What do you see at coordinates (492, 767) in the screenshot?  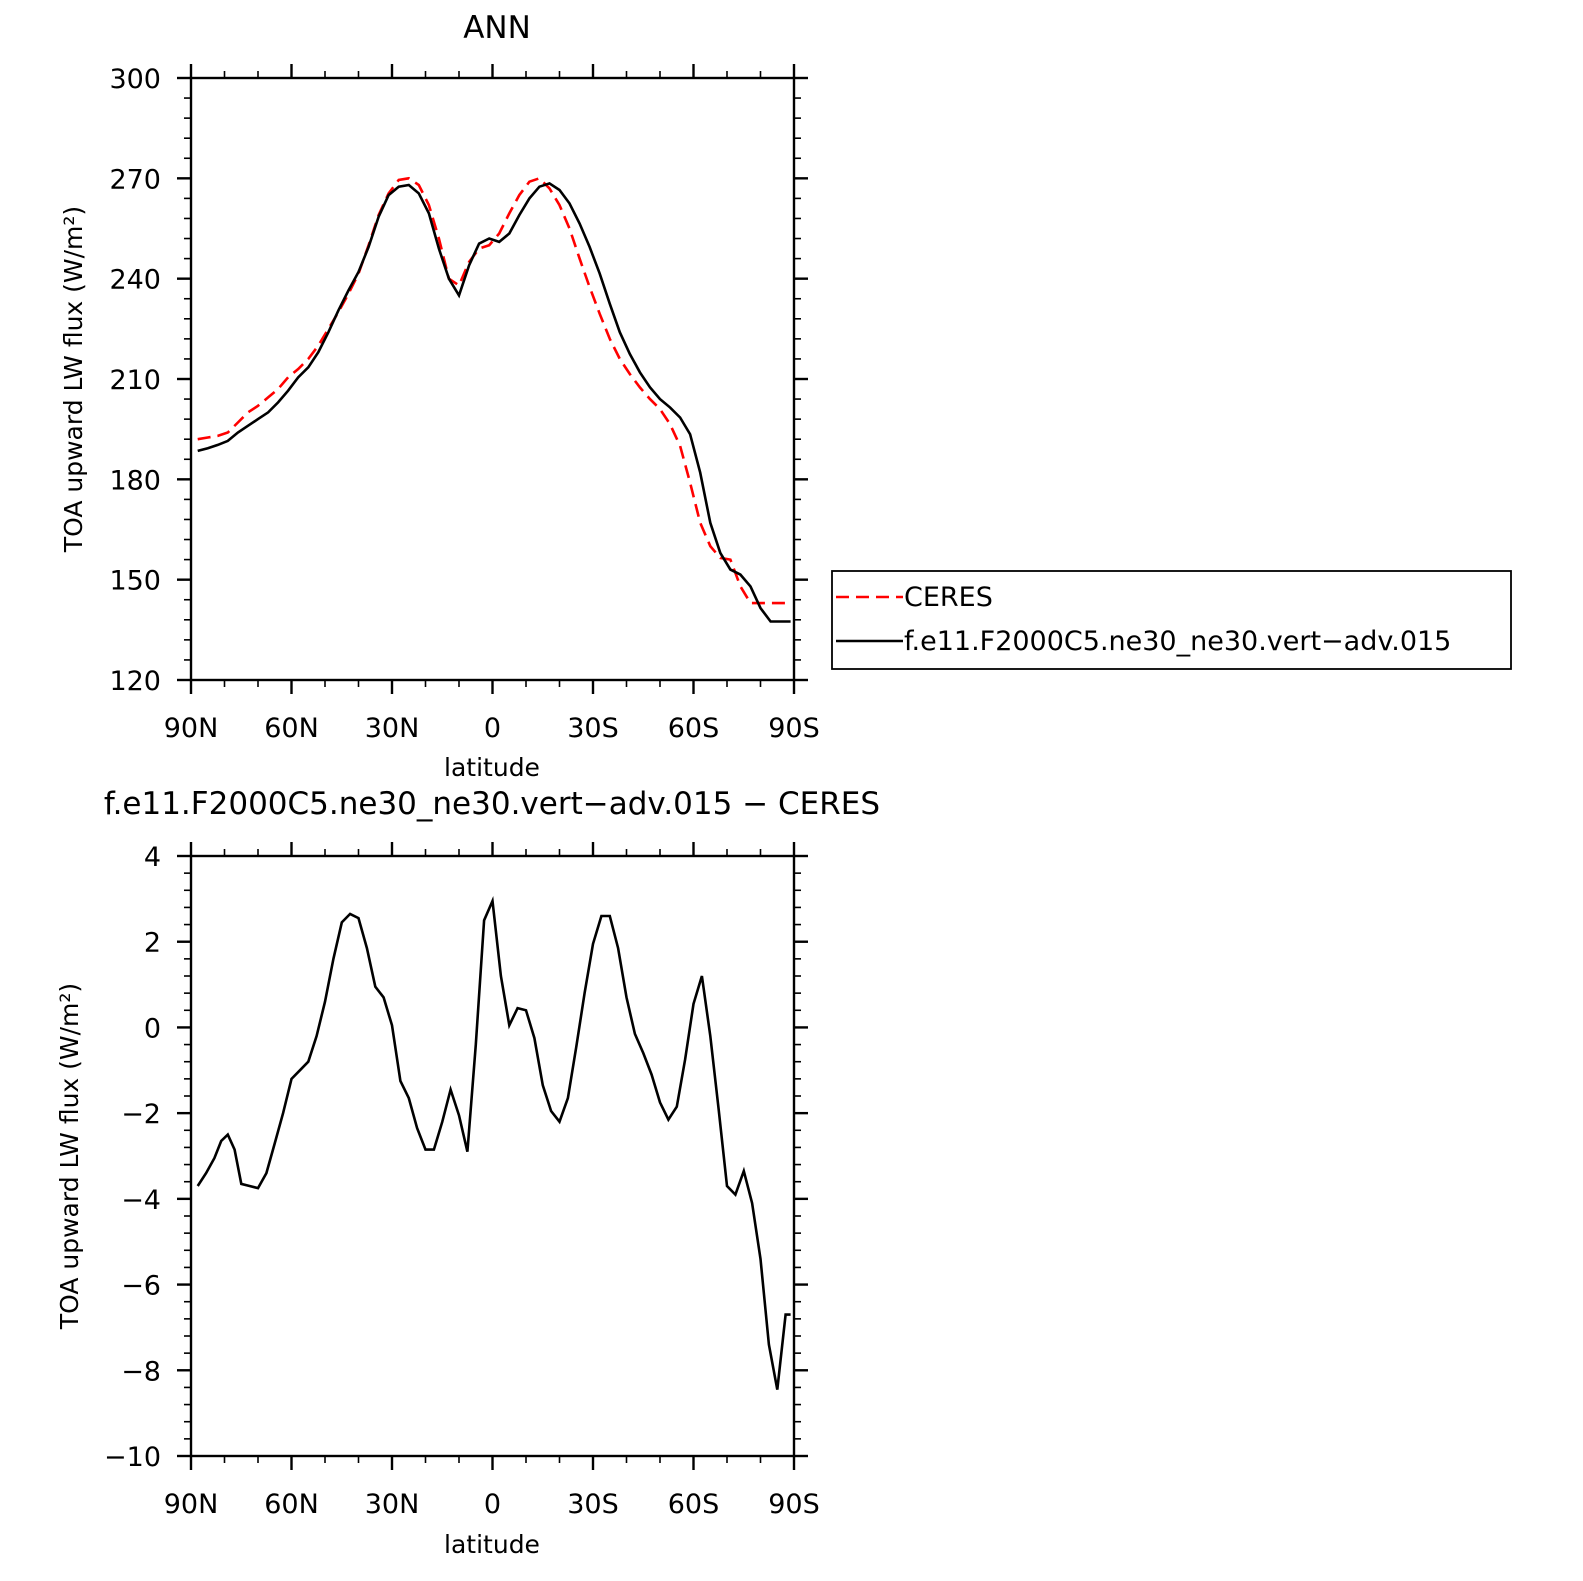 I see `top-x-axis-label: latitude` at bounding box center [492, 767].